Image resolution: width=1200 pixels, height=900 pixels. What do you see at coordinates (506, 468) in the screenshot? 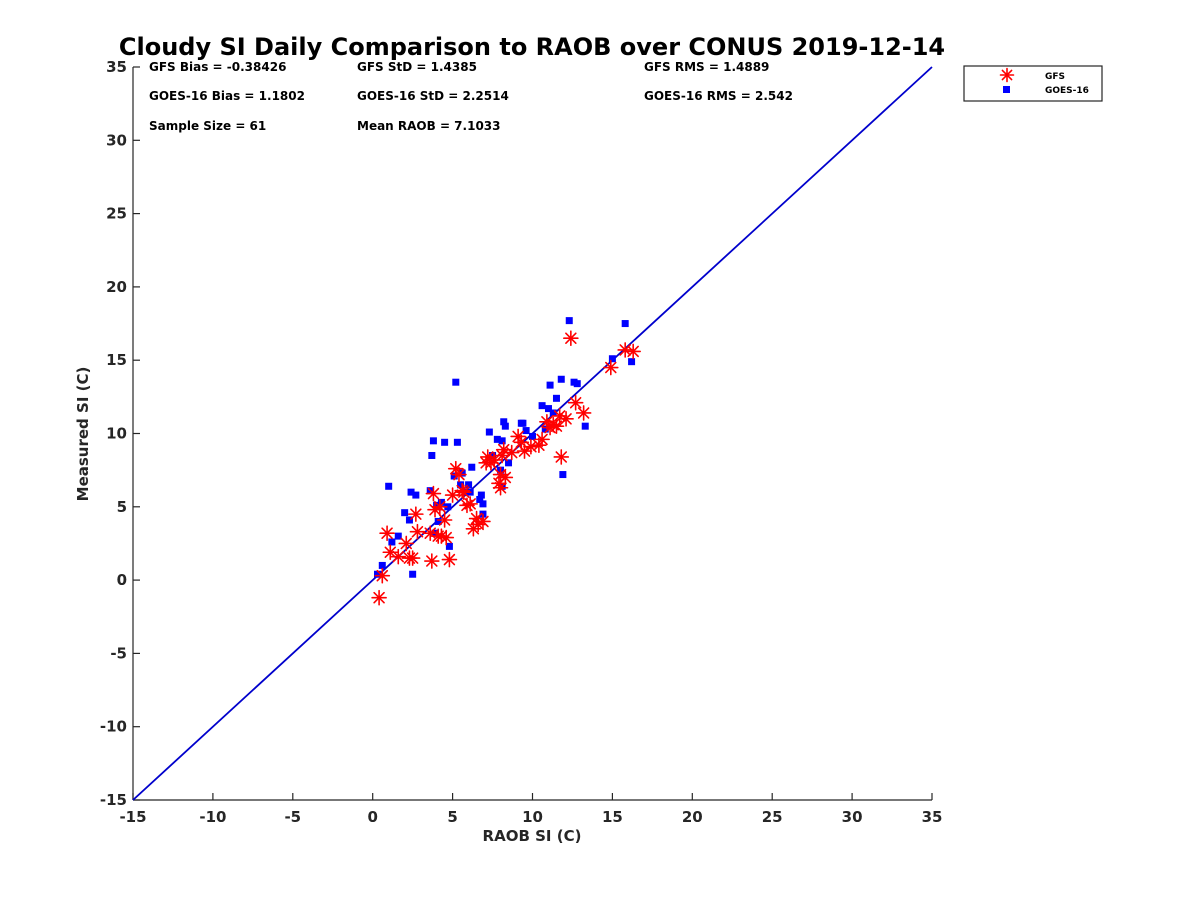
I see `gfs-series` at bounding box center [506, 468].